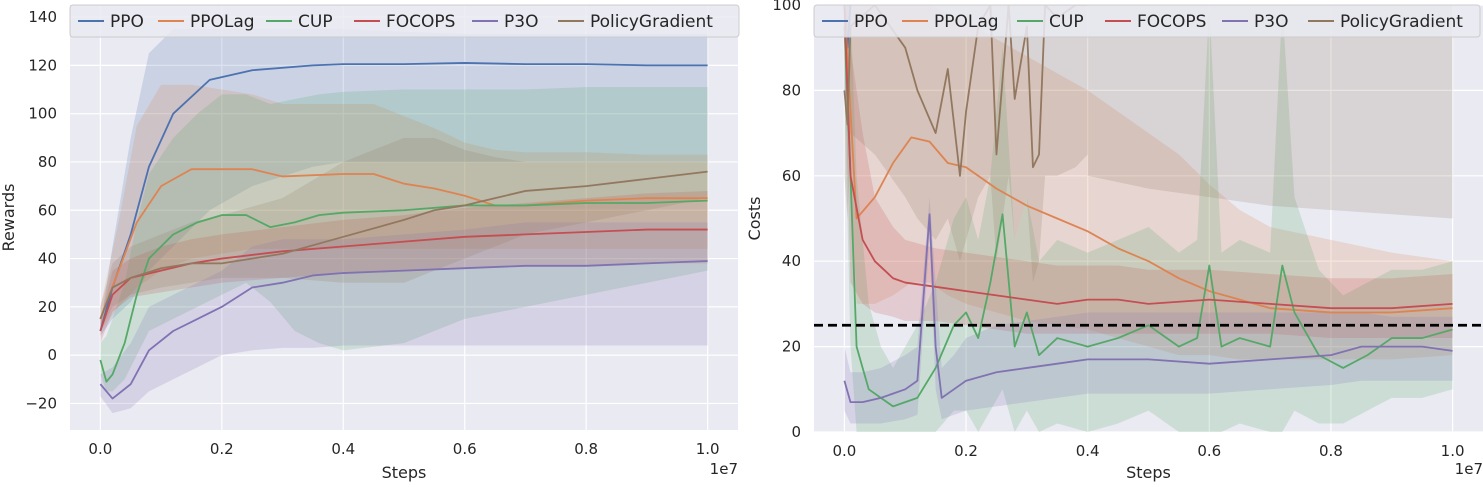  I want to click on line-P3O, so click(403, 330).